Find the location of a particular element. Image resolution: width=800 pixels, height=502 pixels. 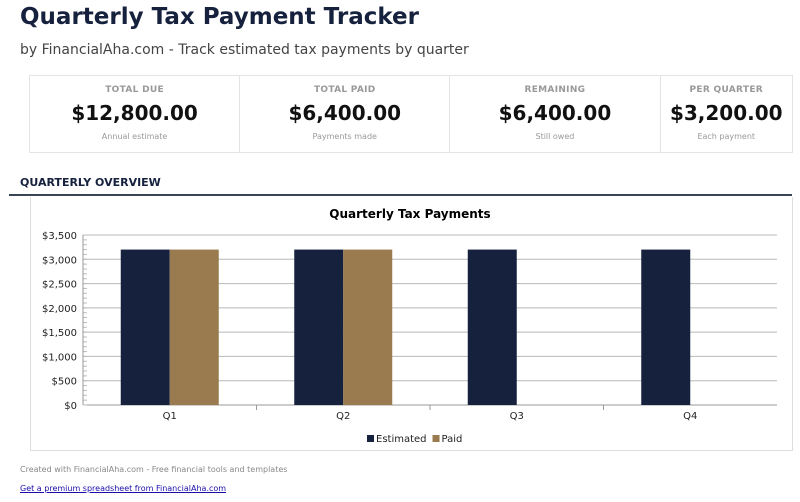

section-divider is located at coordinates (400, 195).